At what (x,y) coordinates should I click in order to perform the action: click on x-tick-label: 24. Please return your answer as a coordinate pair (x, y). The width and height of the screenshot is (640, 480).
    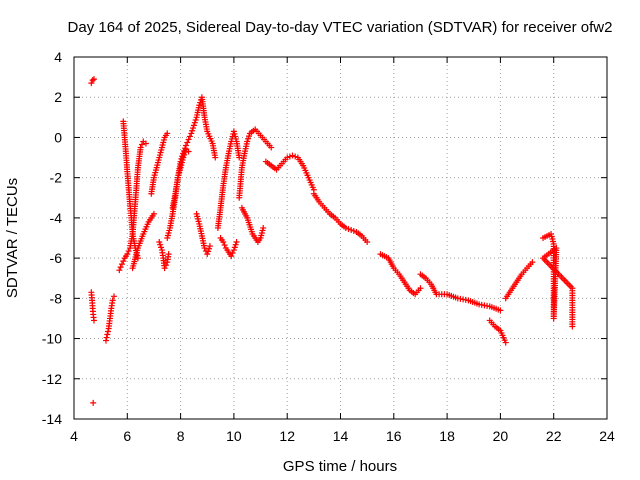
    Looking at the image, I should click on (607, 436).